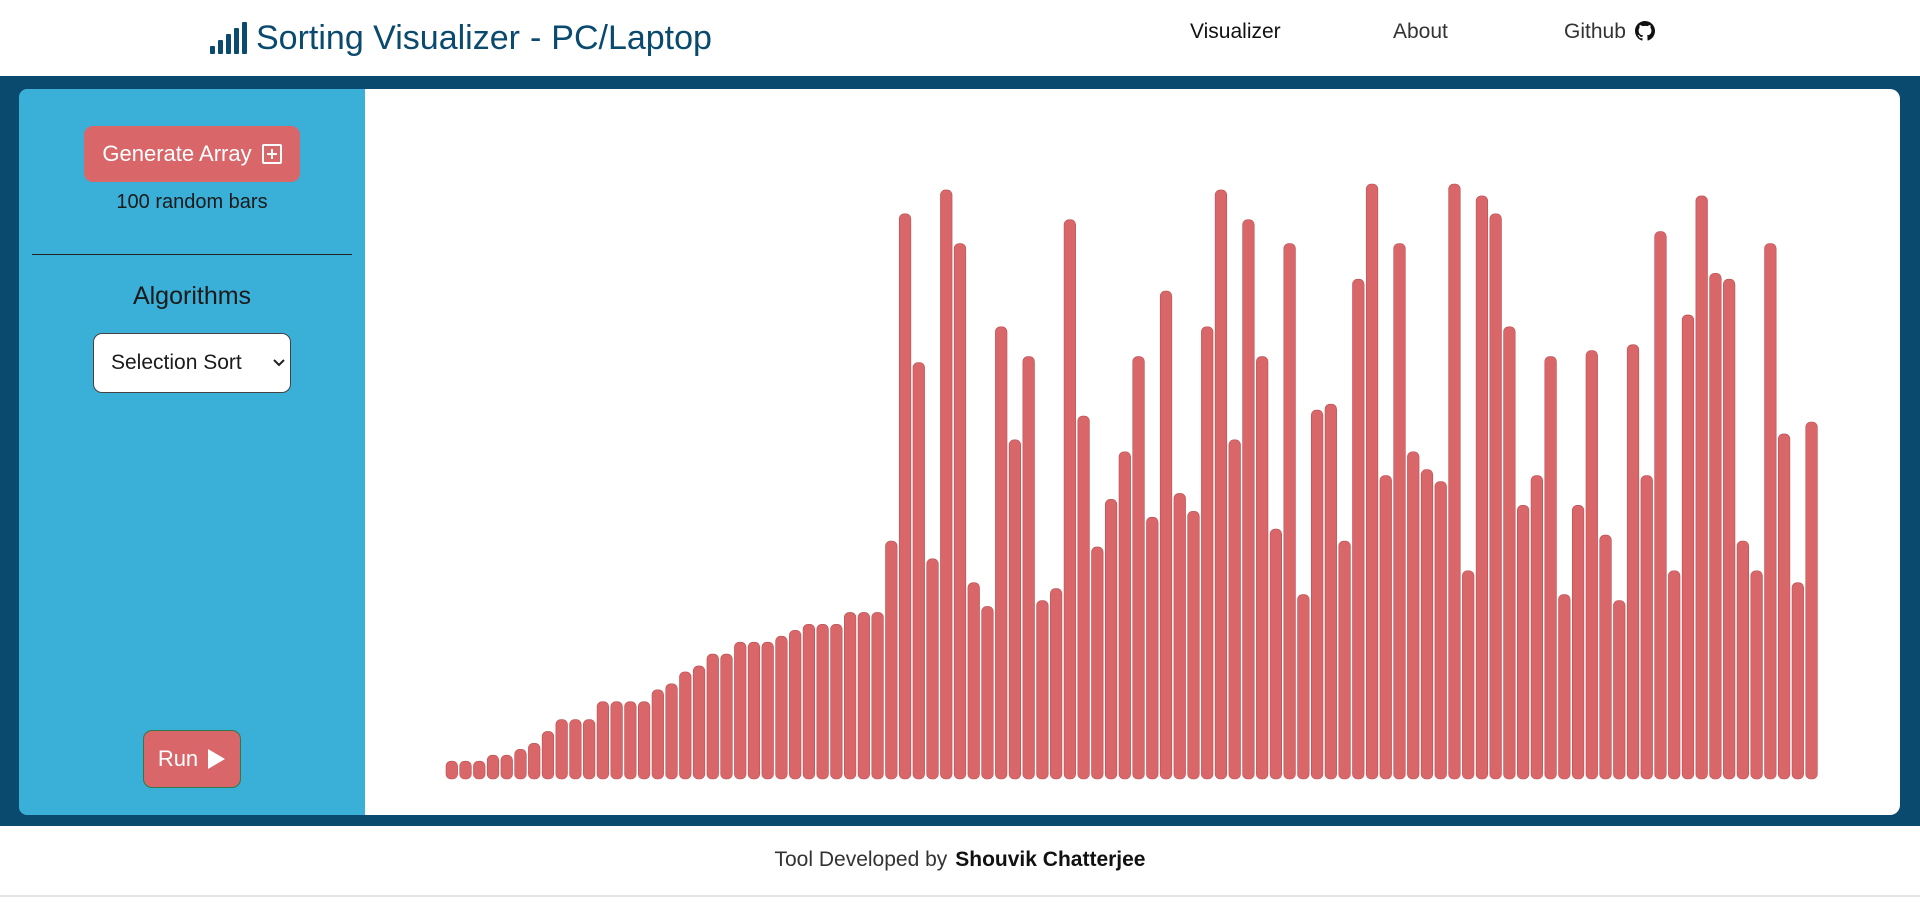 The image size is (1920, 902). Describe the element at coordinates (1050, 859) in the screenshot. I see `footer-author: Shouvik Chatterjee` at that location.